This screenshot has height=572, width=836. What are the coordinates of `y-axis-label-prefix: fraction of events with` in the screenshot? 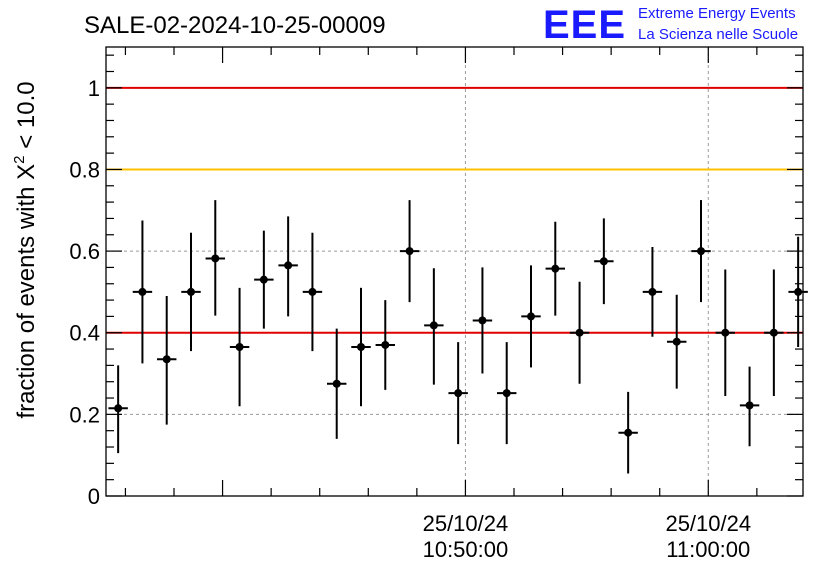 It's located at (26, 299).